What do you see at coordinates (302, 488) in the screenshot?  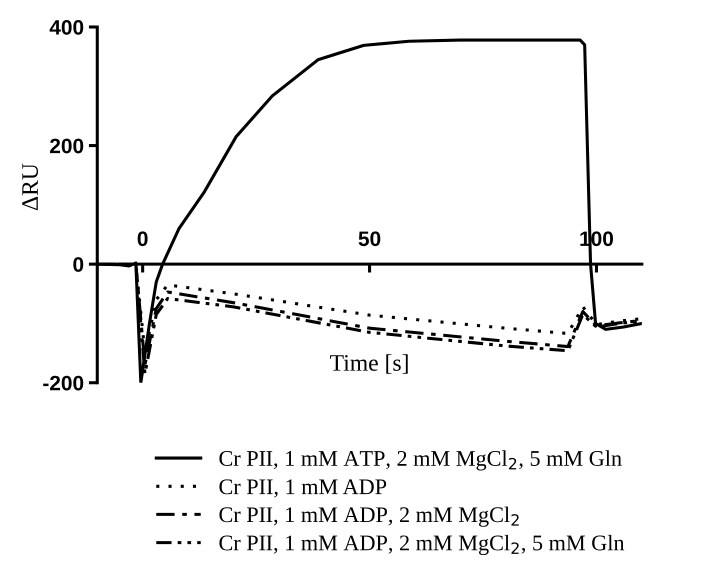 I see `legend-label: Cr PII, 1 mM ADP` at bounding box center [302, 488].